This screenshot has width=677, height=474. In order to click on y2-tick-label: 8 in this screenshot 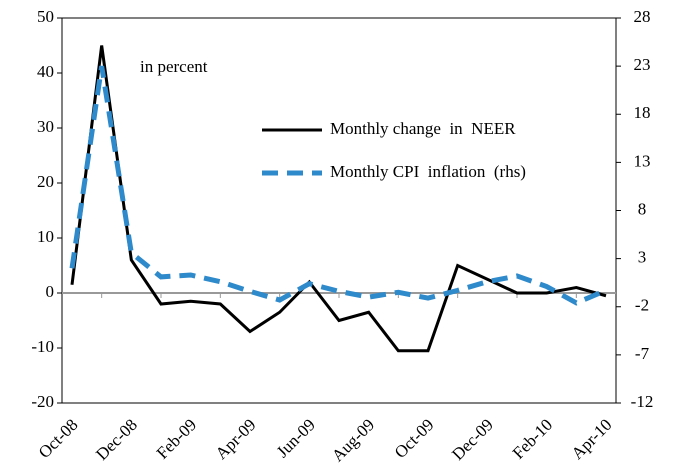, I will do `click(642, 208)`.